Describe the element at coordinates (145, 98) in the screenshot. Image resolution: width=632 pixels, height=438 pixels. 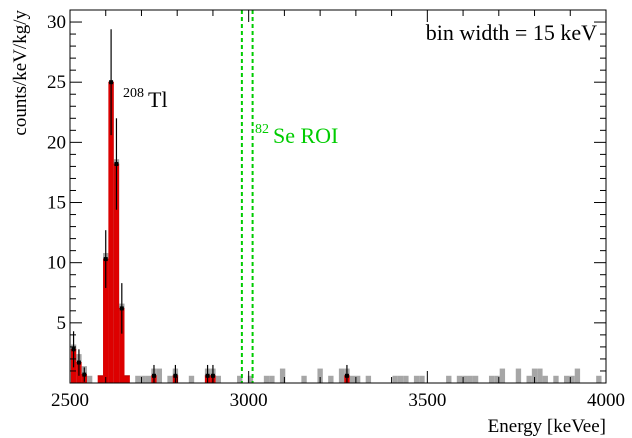
I see `tl-annotation: 208 Tl` at that location.